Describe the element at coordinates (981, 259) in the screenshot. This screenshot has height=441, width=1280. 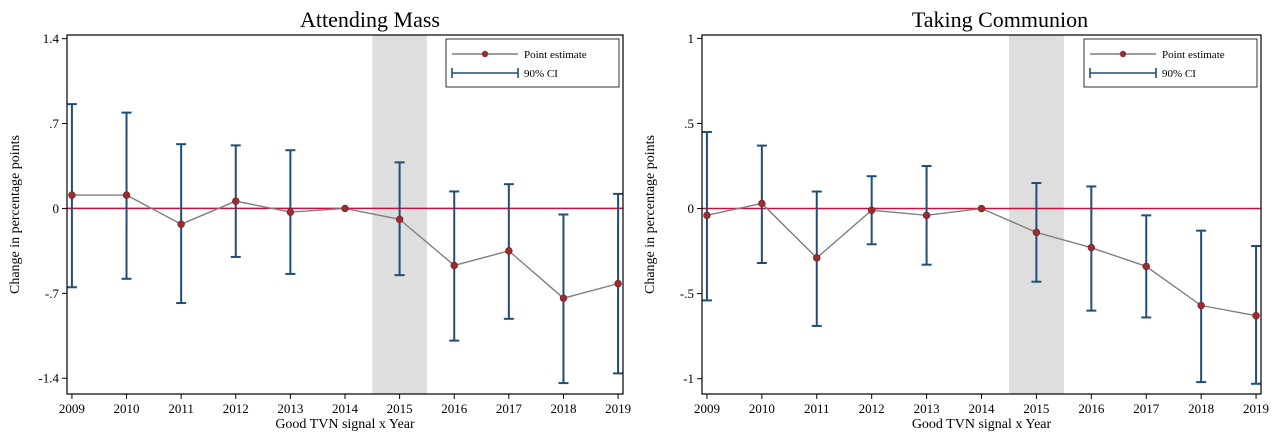
I see `point-estimate-line` at that location.